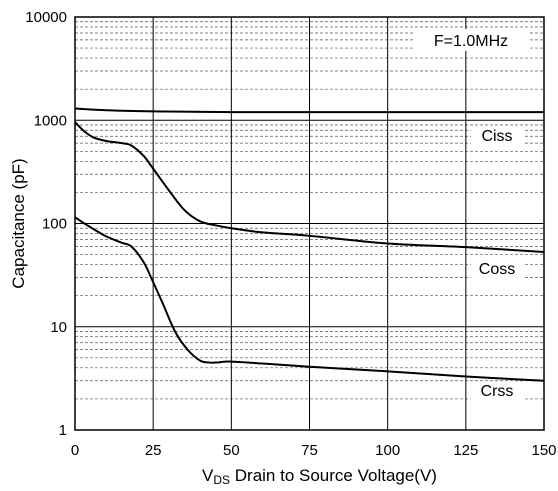  What do you see at coordinates (465, 450) in the screenshot?
I see `x-tick-label: 125` at bounding box center [465, 450].